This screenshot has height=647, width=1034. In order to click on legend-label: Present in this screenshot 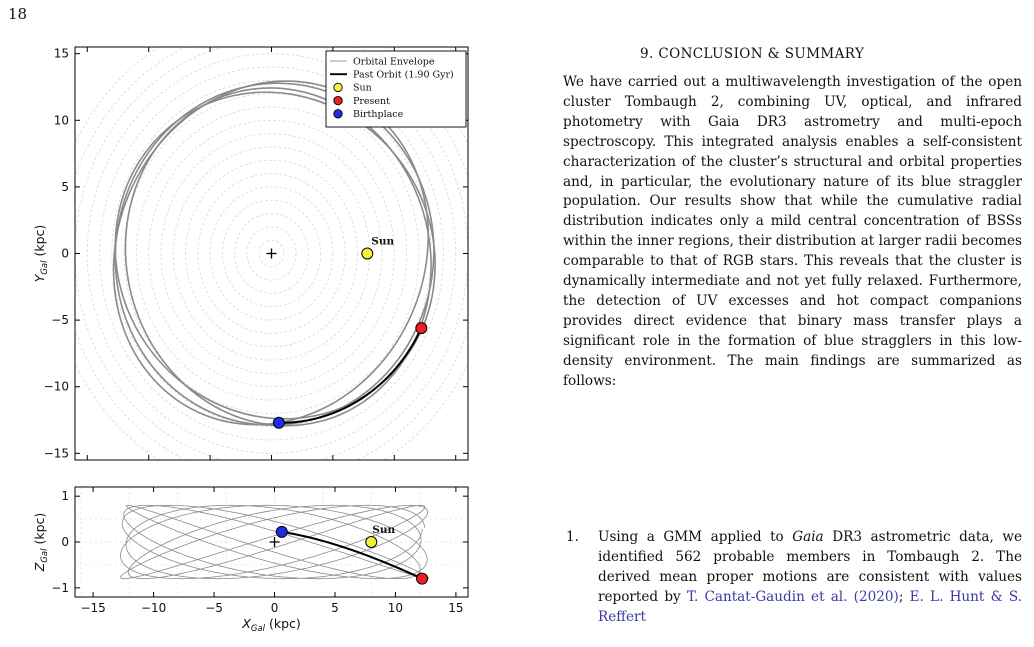, I will do `click(371, 101)`.